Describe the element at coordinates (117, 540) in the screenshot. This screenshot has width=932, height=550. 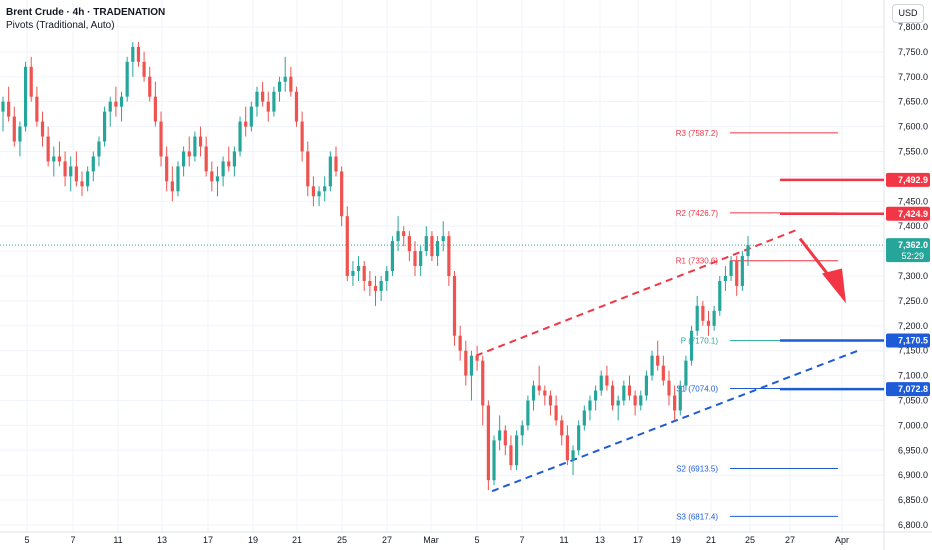
I see `time-tick-label: 11` at that location.